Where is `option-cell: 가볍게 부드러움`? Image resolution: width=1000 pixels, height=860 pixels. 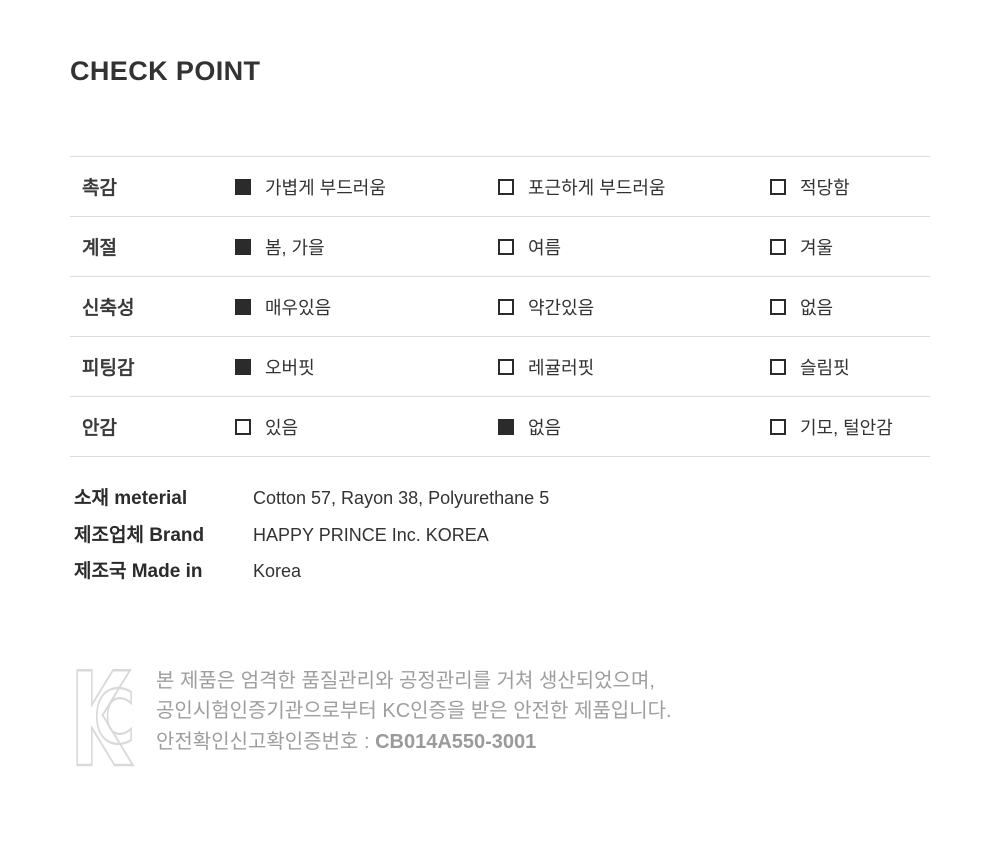
option-cell: 가볍게 부드러움 is located at coordinates (366, 187).